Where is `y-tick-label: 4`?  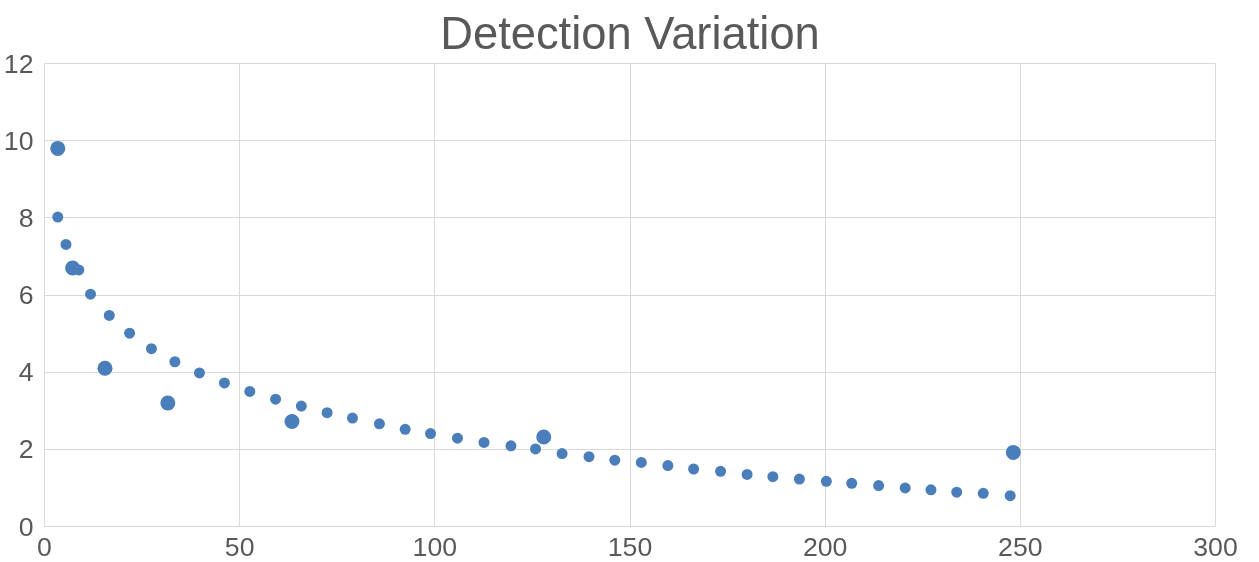
y-tick-label: 4 is located at coordinates (26, 372).